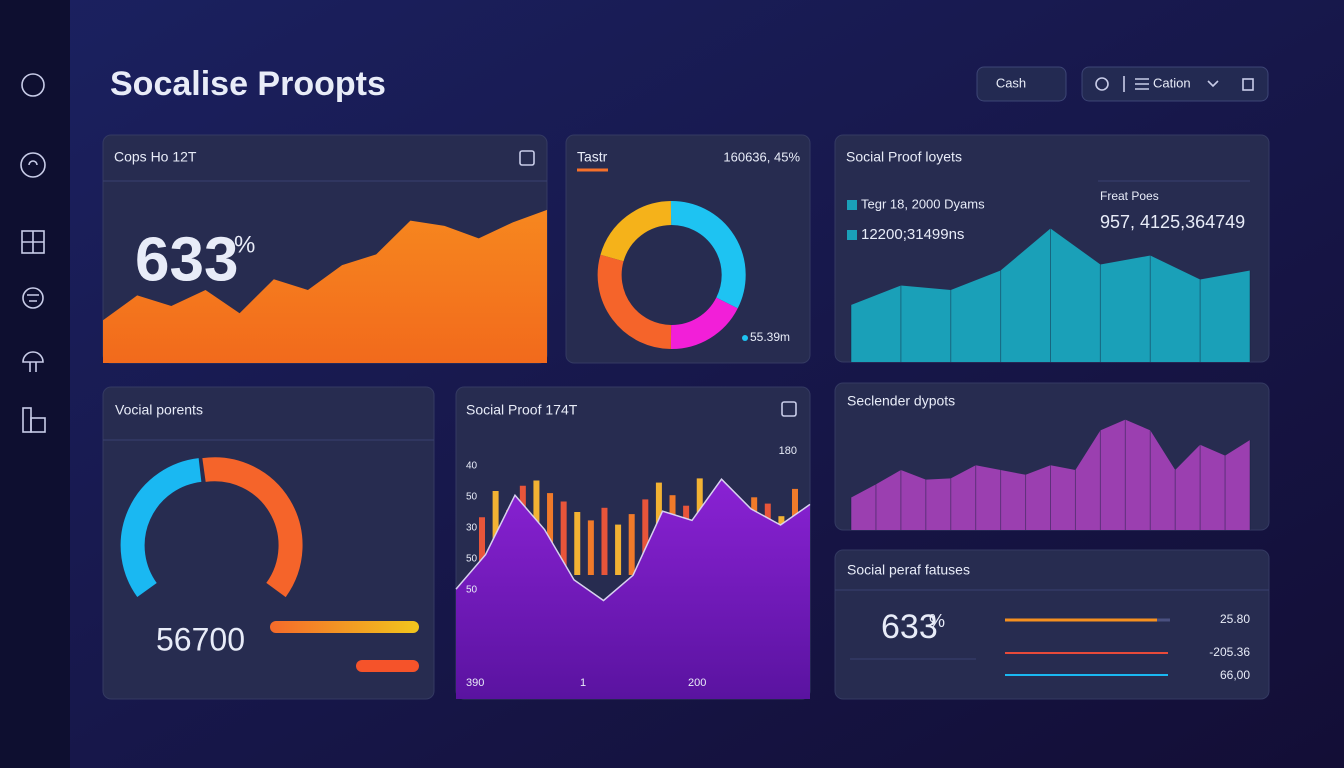  Describe the element at coordinates (1229, 652) in the screenshot. I see `row-value: -205.36` at that location.